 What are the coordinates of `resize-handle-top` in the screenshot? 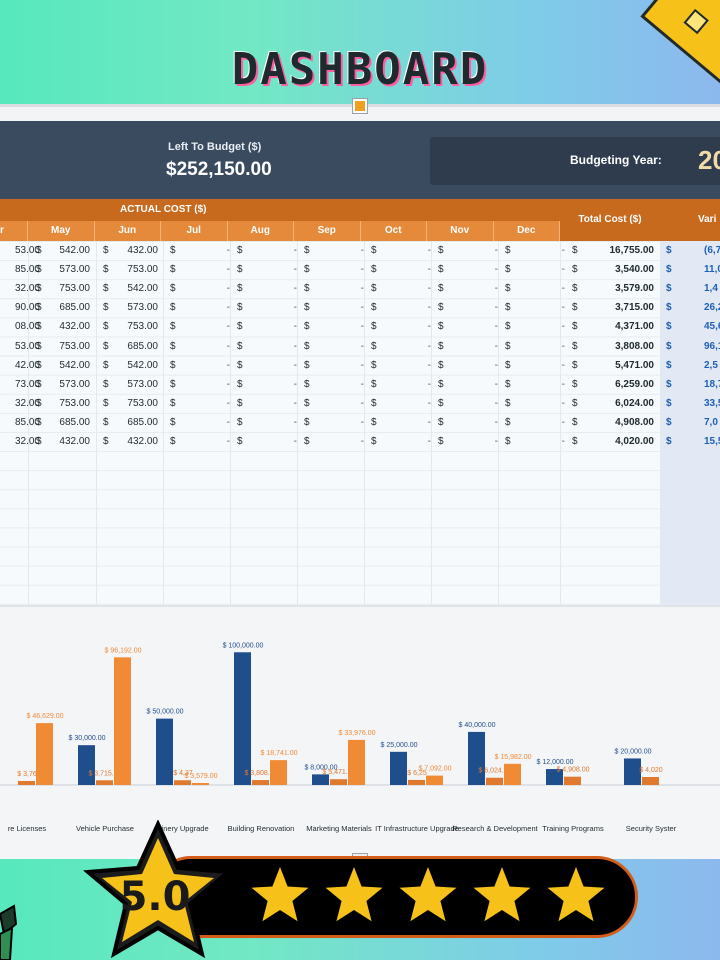 It's located at (360, 106).